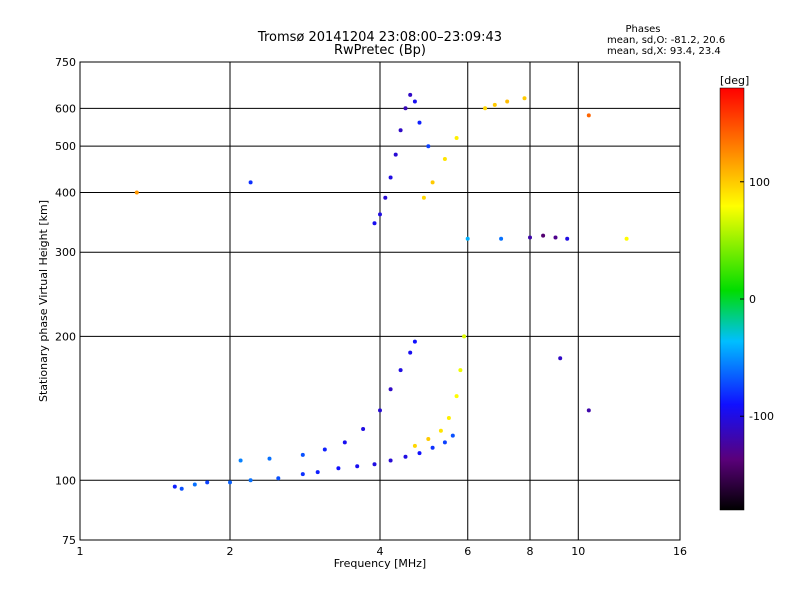  Describe the element at coordinates (680, 551) in the screenshot. I see `x-tick-label: 16` at that location.